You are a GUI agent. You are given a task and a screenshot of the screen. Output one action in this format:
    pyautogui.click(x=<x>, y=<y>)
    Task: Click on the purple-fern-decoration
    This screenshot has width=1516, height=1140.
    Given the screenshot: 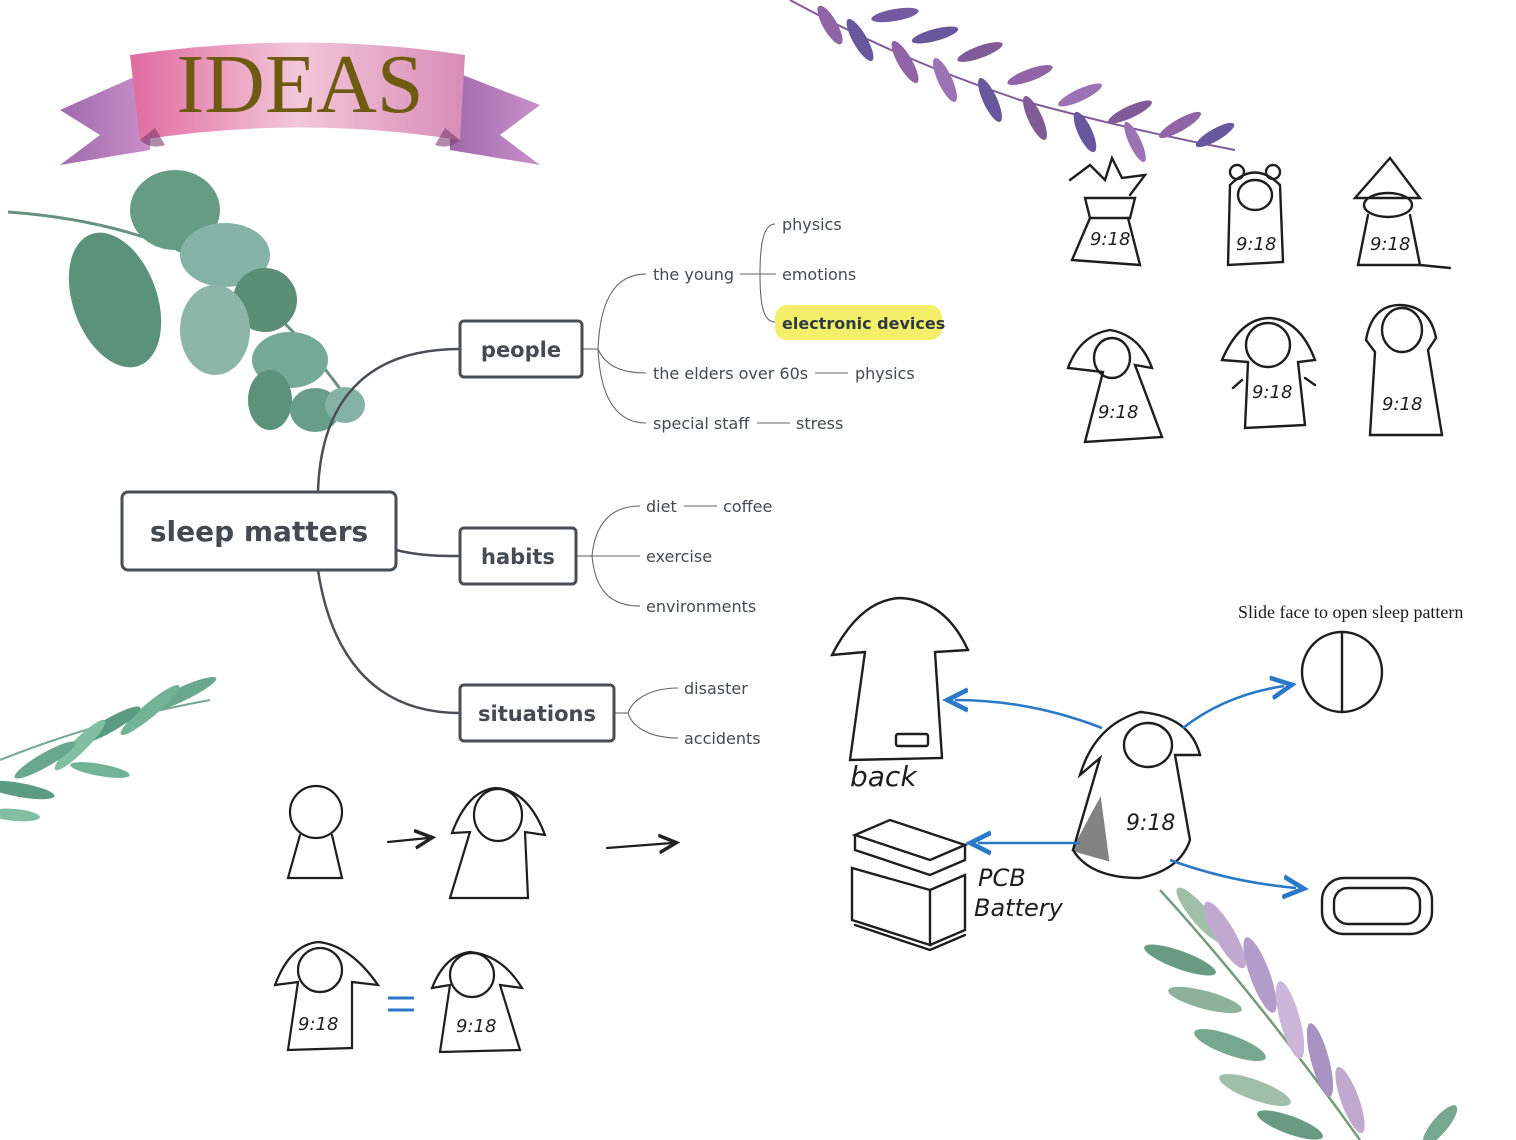 What is the action you would take?
    pyautogui.click(x=1012, y=81)
    